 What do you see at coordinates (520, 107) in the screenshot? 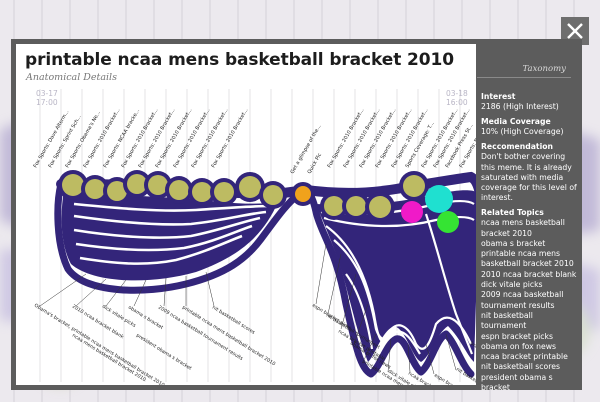
I see `interest-value: 2186 (High Interest)` at bounding box center [520, 107].